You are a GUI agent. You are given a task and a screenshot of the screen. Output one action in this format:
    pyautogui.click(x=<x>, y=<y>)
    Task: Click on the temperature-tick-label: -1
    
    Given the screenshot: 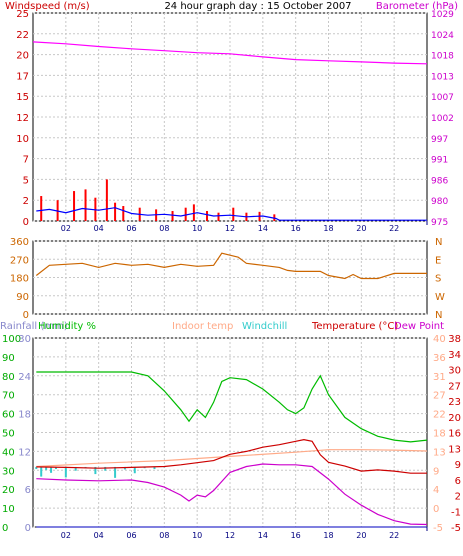 What is the action you would take?
    pyautogui.click(x=456, y=512)
    